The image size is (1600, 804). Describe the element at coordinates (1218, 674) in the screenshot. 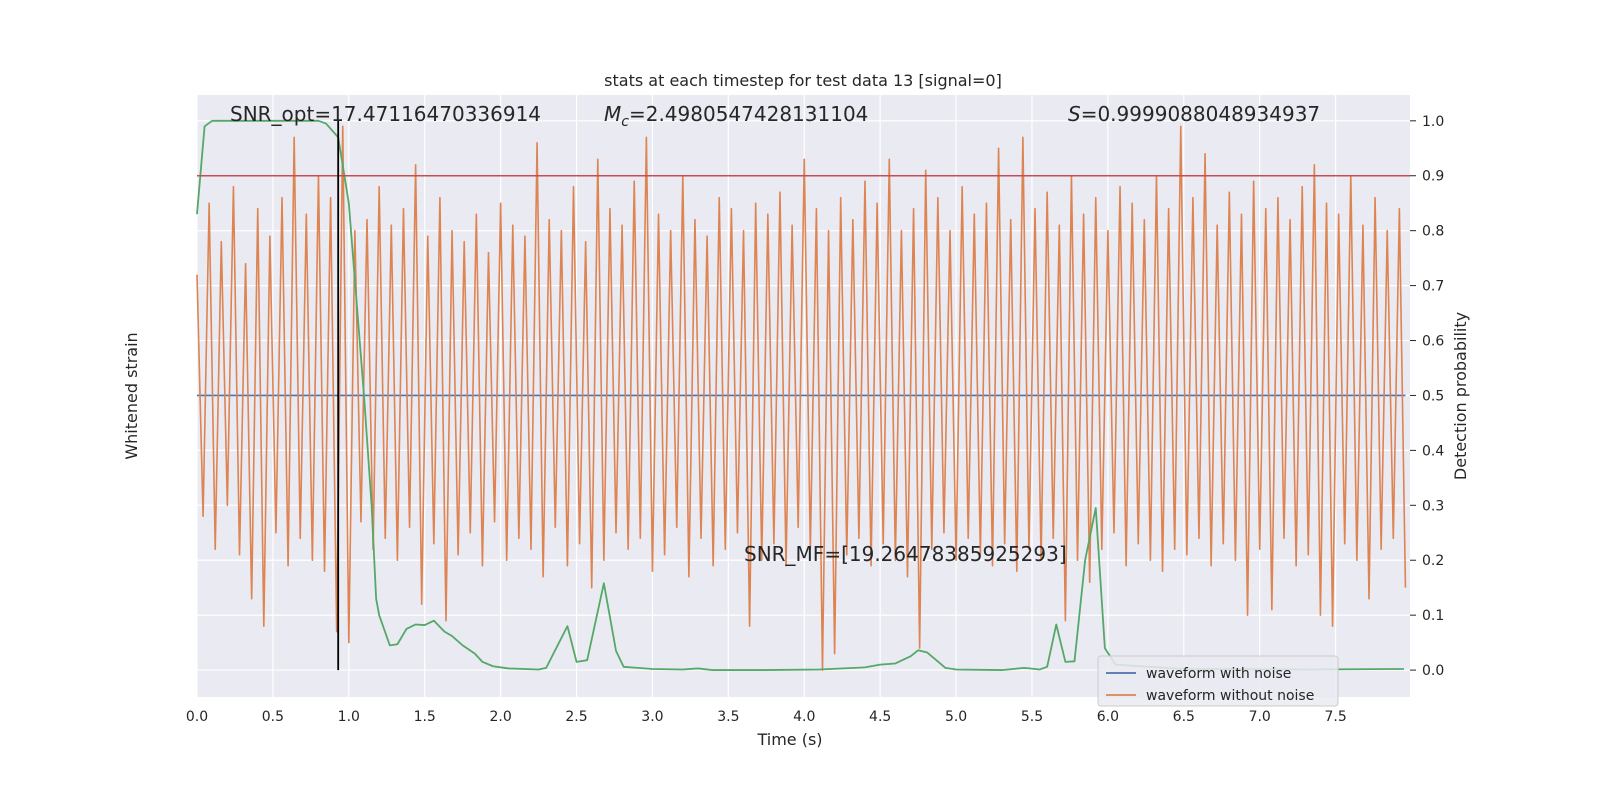

I see `legend-label: waveform with noise` at that location.